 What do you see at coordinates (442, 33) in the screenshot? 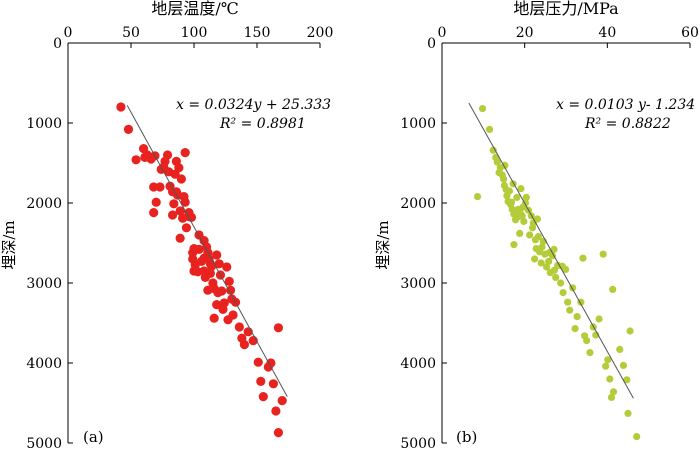
I see `panel-b-x-tick-label: 0` at bounding box center [442, 33].